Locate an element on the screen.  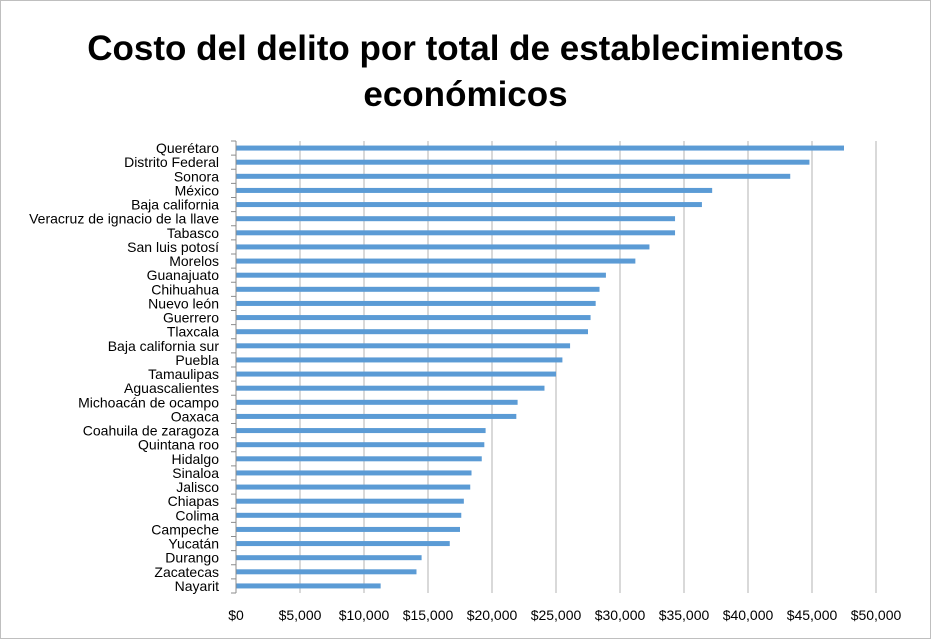
x-tick-label: $20,000 is located at coordinates (492, 615).